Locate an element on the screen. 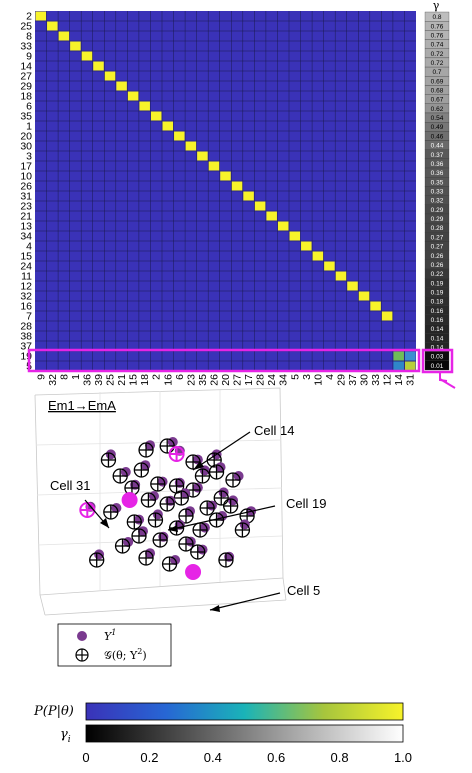 This screenshot has height=773, width=472. row-label: 37 is located at coordinates (26, 347).